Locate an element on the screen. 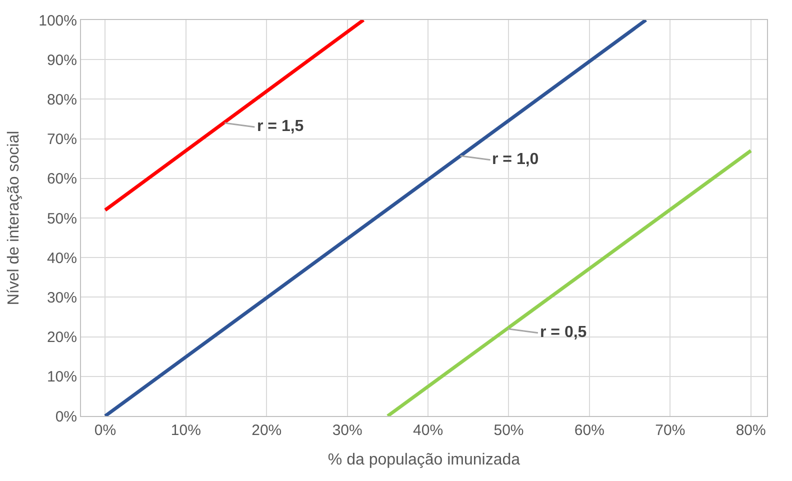 The image size is (792, 481). y-tick-label: 40% is located at coordinates (61, 258).